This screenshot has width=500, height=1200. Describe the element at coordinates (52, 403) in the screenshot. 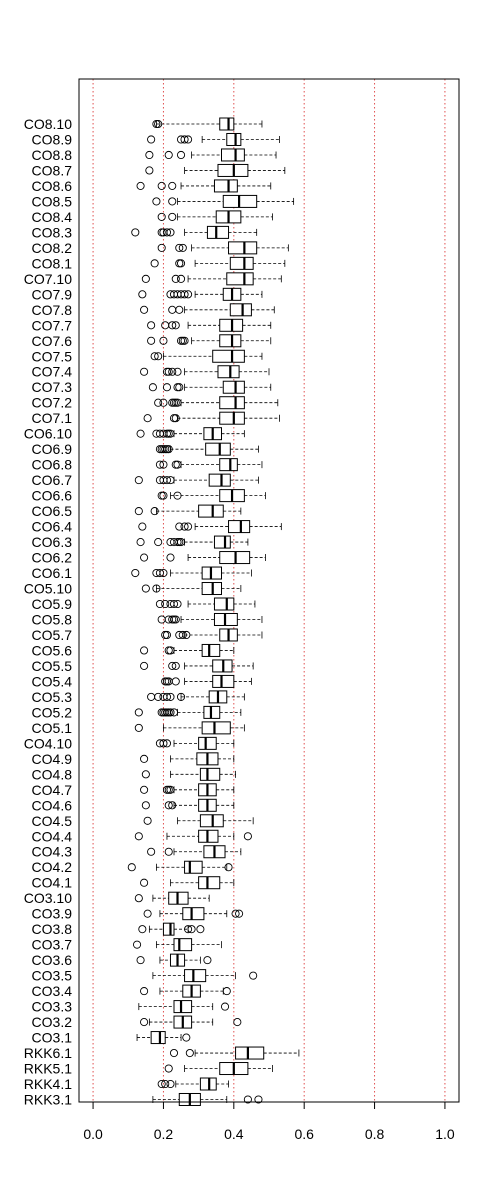

I see `y-label-CO7.2: CO7.2` at that location.